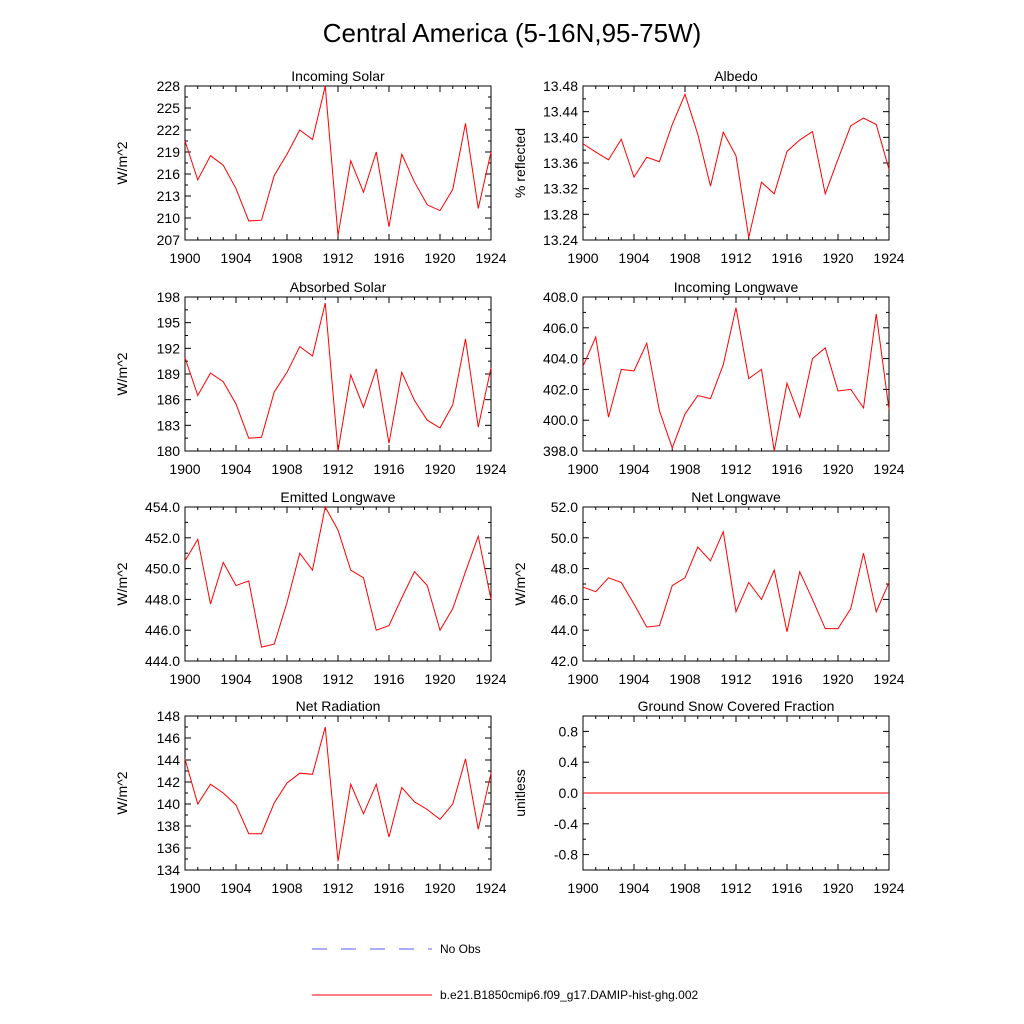 This screenshot has width=1024, height=1024. What do you see at coordinates (169, 826) in the screenshot?
I see `y-tick-label: 138` at bounding box center [169, 826].